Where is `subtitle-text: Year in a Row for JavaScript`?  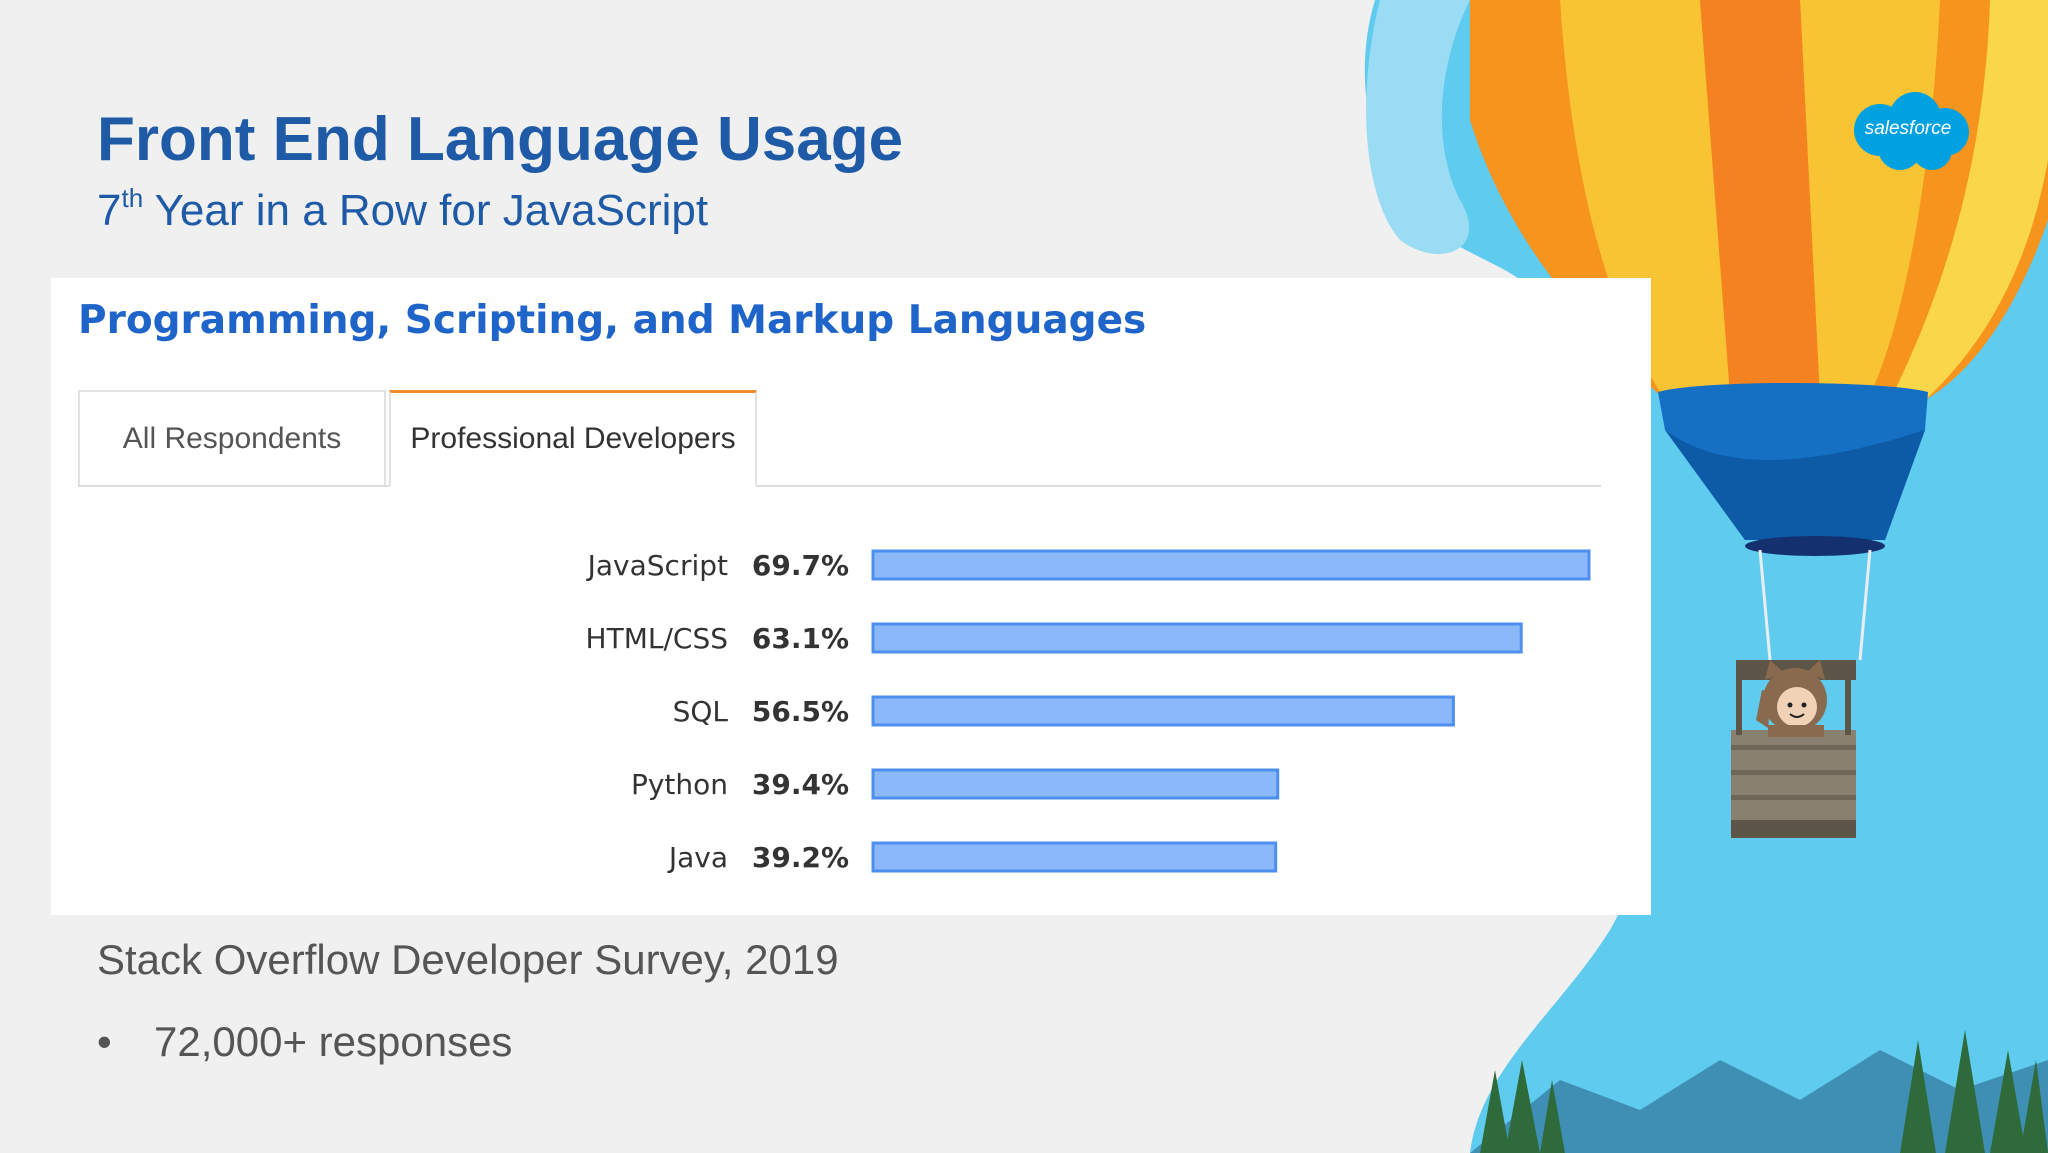 subtitle-text: Year in a Row for JavaScript is located at coordinates (426, 210).